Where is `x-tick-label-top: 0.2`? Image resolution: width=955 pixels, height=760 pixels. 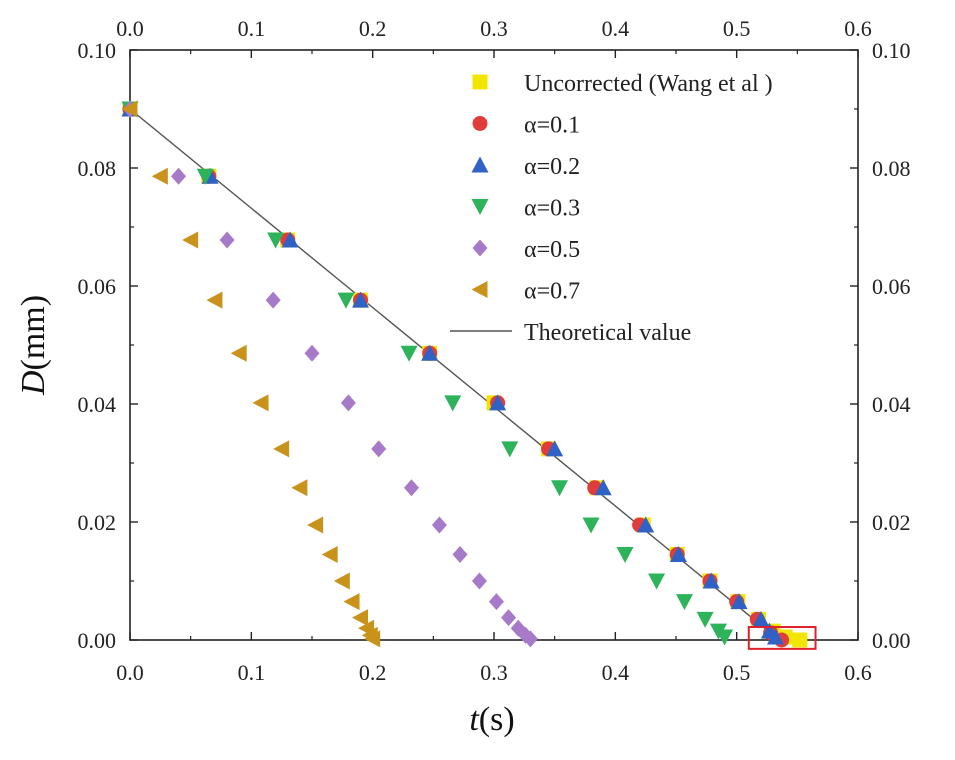 x-tick-label-top: 0.2 is located at coordinates (373, 28).